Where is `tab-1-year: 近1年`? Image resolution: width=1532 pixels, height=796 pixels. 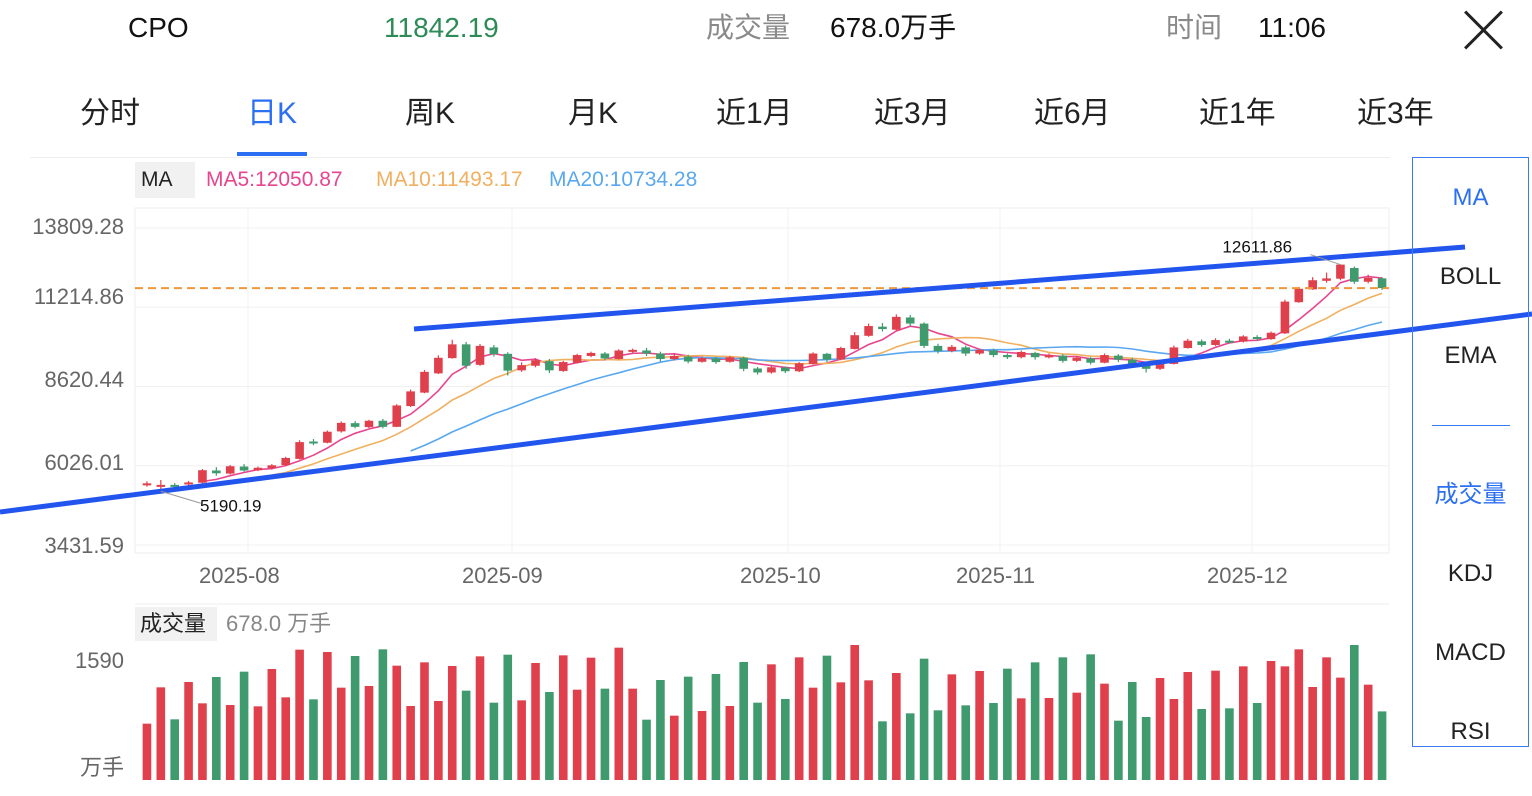 tab-1-year: 近1年 is located at coordinates (1237, 113).